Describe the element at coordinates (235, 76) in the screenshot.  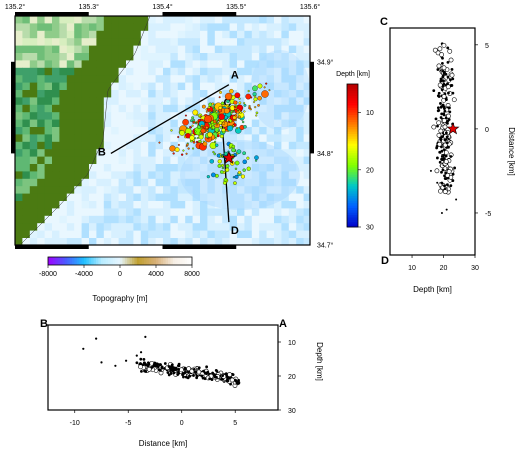
I see `profile-start-label: A` at that location.